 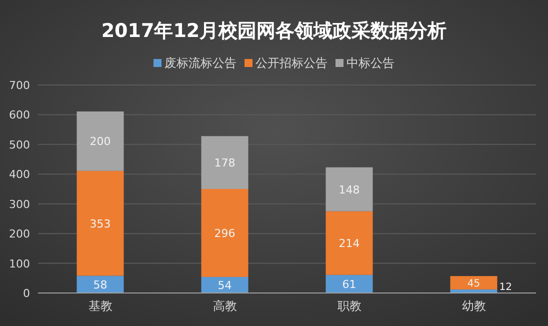 I want to click on x-tick-label: 基教, so click(x=100, y=306).